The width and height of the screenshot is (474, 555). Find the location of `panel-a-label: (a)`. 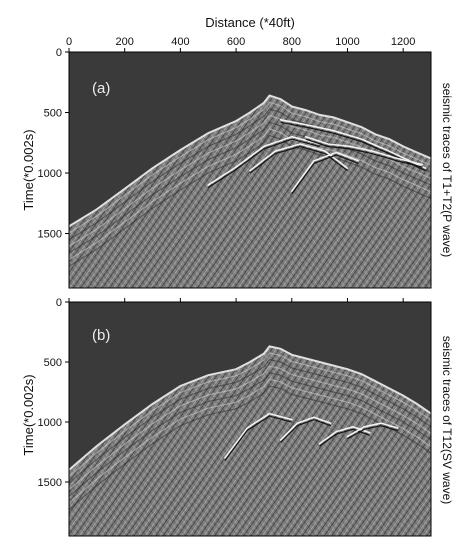

panel-a-label: (a) is located at coordinates (101, 88).